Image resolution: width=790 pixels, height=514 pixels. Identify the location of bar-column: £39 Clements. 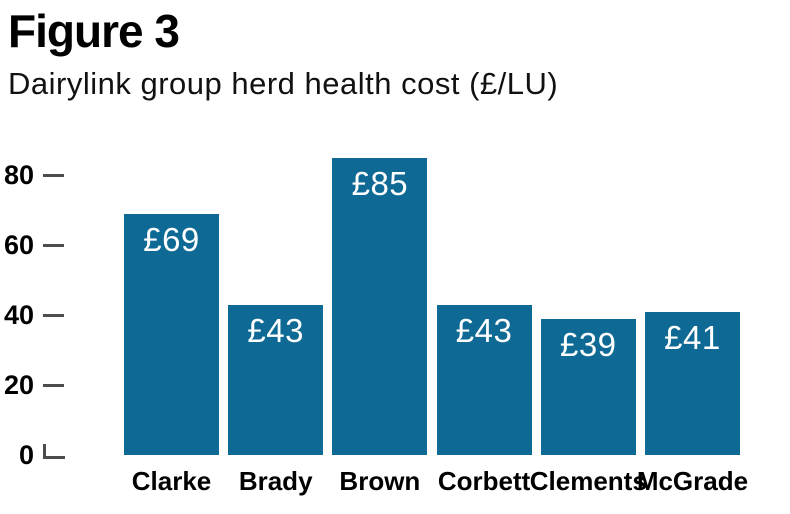
(588, 322).